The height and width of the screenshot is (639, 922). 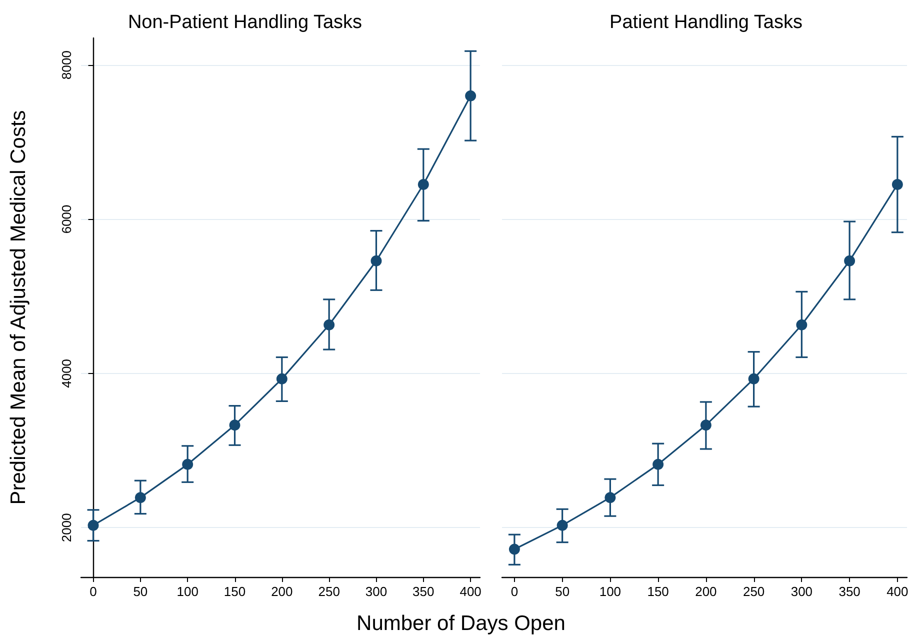 What do you see at coordinates (706, 22) in the screenshot?
I see `chart-title: Patient Handling Tasks` at bounding box center [706, 22].